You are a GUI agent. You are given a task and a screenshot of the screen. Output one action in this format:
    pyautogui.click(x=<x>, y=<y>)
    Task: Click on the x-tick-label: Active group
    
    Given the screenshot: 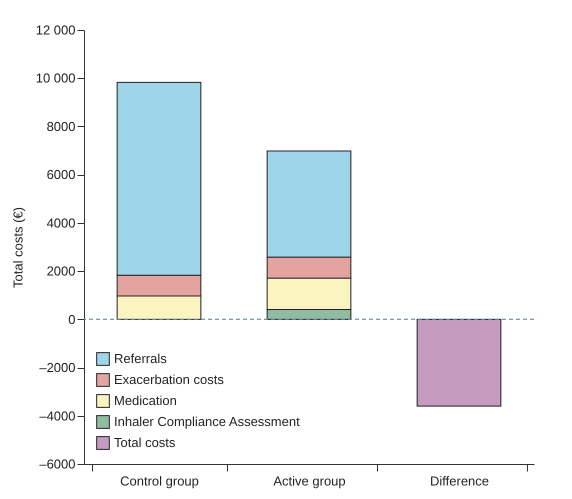 What is the action you would take?
    pyautogui.click(x=309, y=481)
    